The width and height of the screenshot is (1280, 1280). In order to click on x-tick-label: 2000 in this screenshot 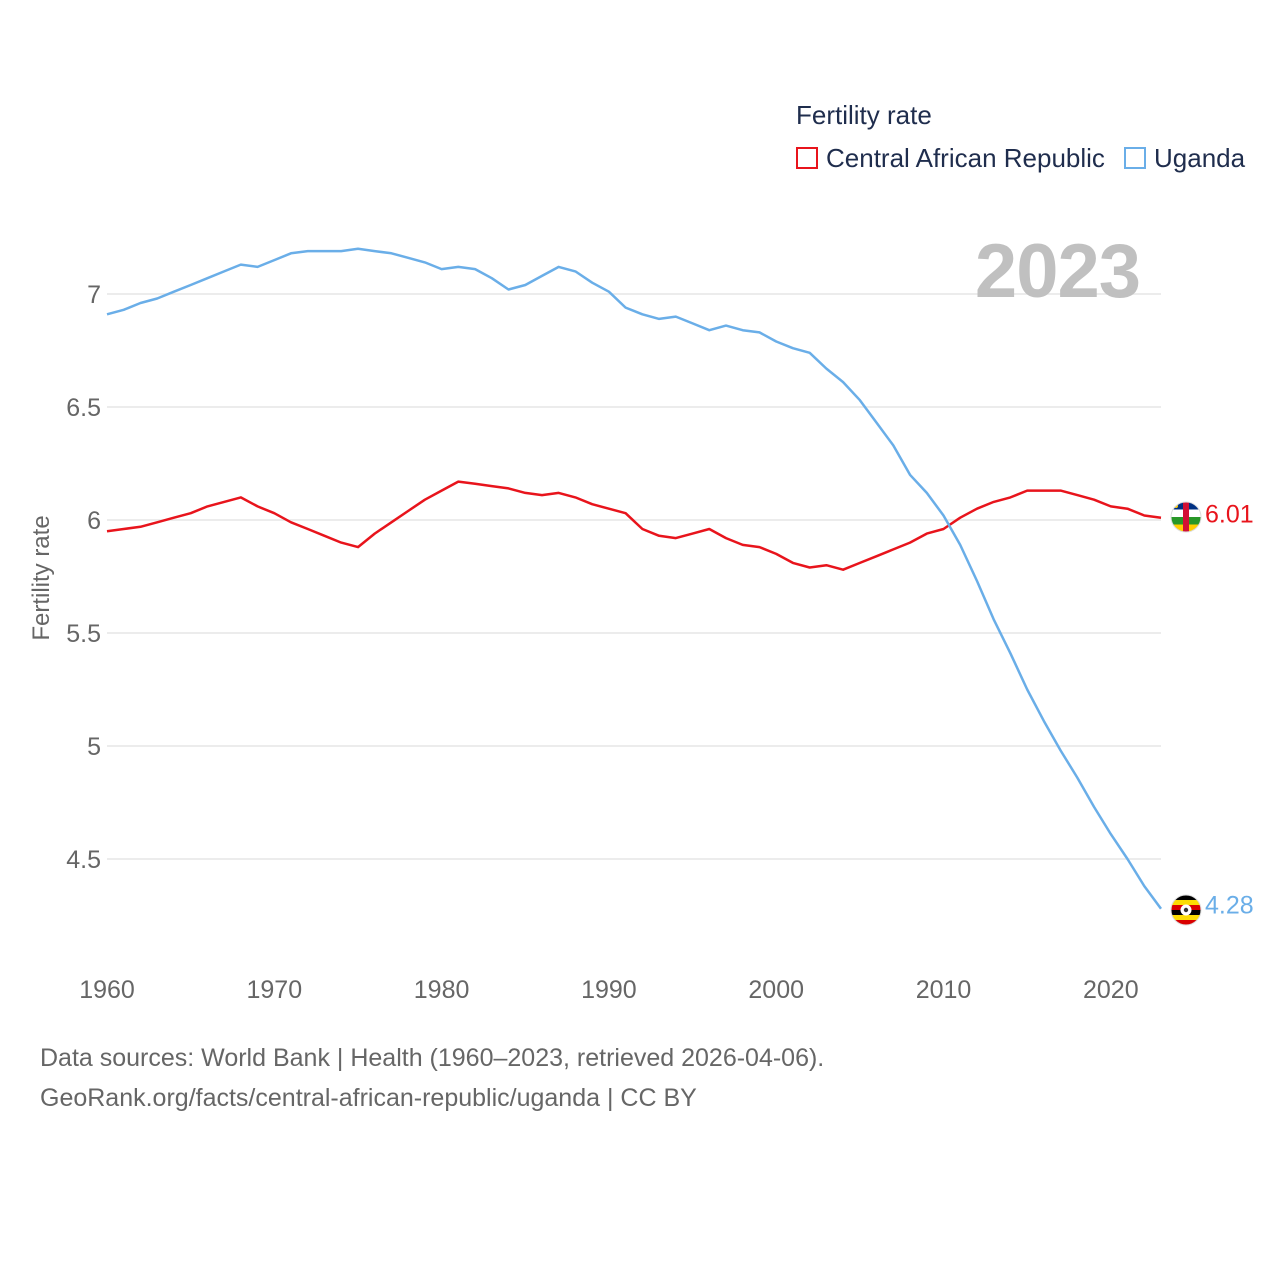, I will do `click(776, 990)`.